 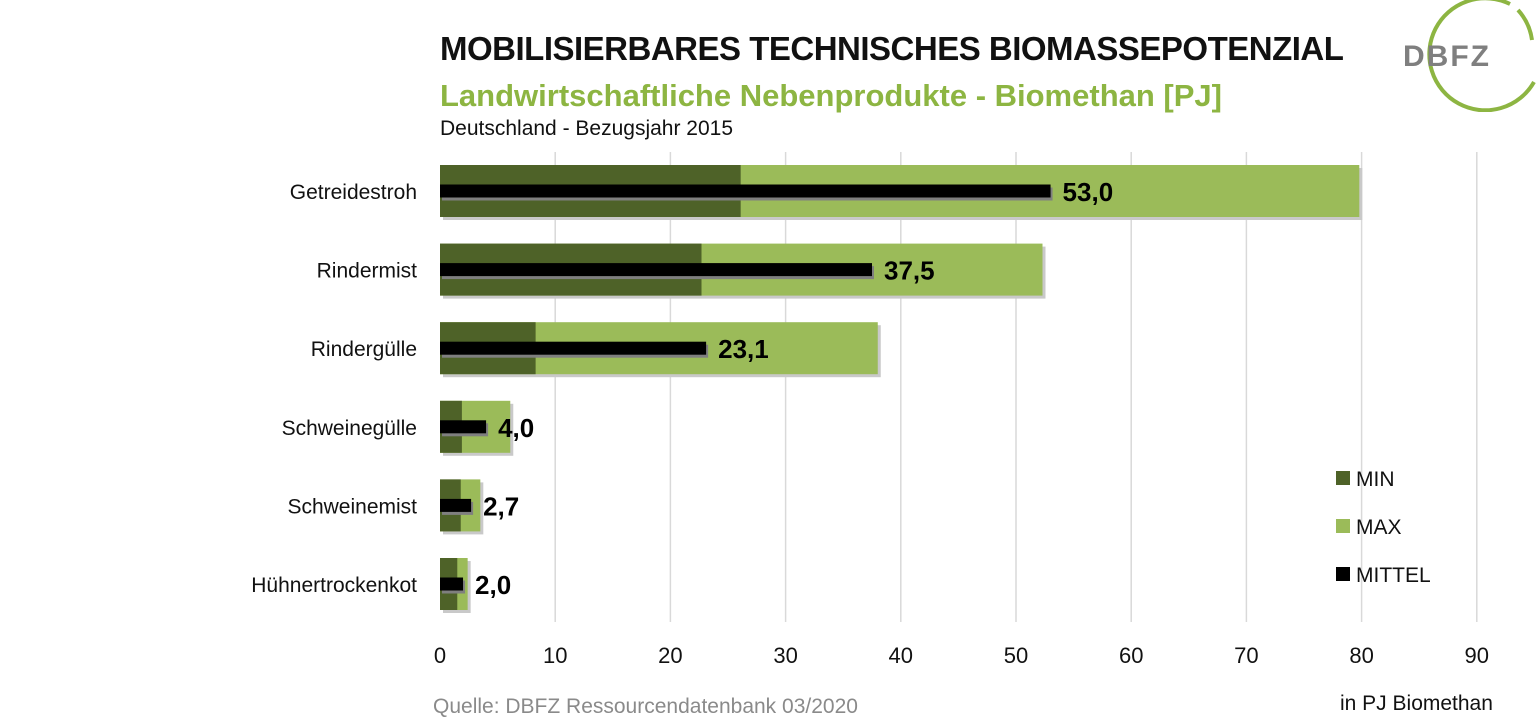 I want to click on x-tick-label: 40, so click(x=901, y=655).